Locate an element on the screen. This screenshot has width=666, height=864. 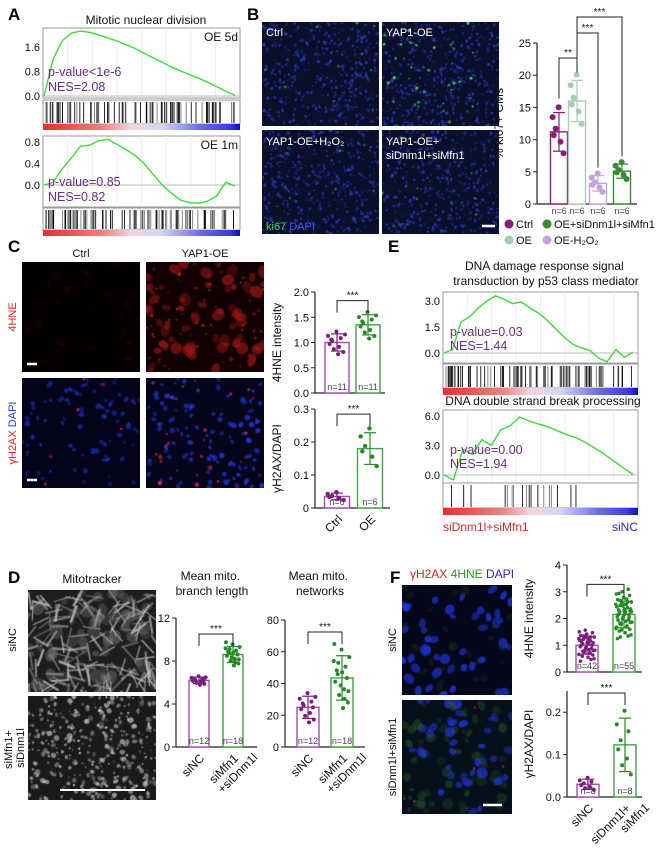
category-label: siDnm1l+siMfn1 is located at coordinates (620, 823).